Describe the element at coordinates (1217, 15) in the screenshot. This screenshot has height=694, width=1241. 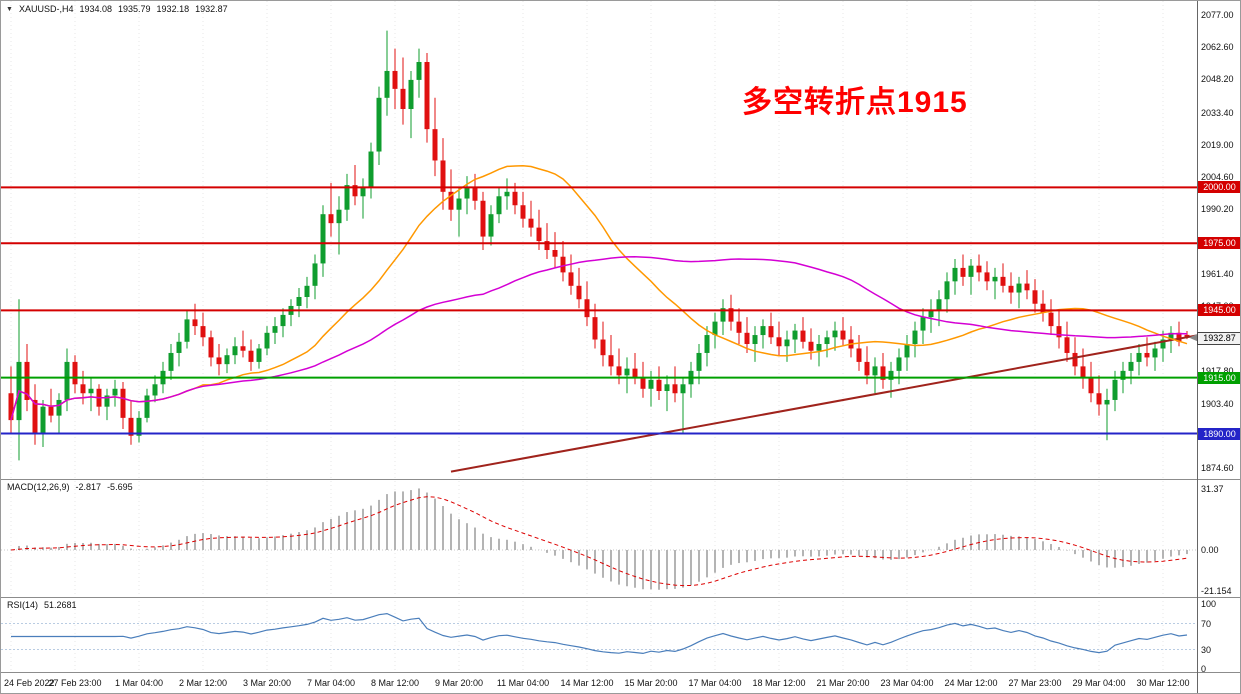
I see `price-axis-label: 2077.00` at that location.